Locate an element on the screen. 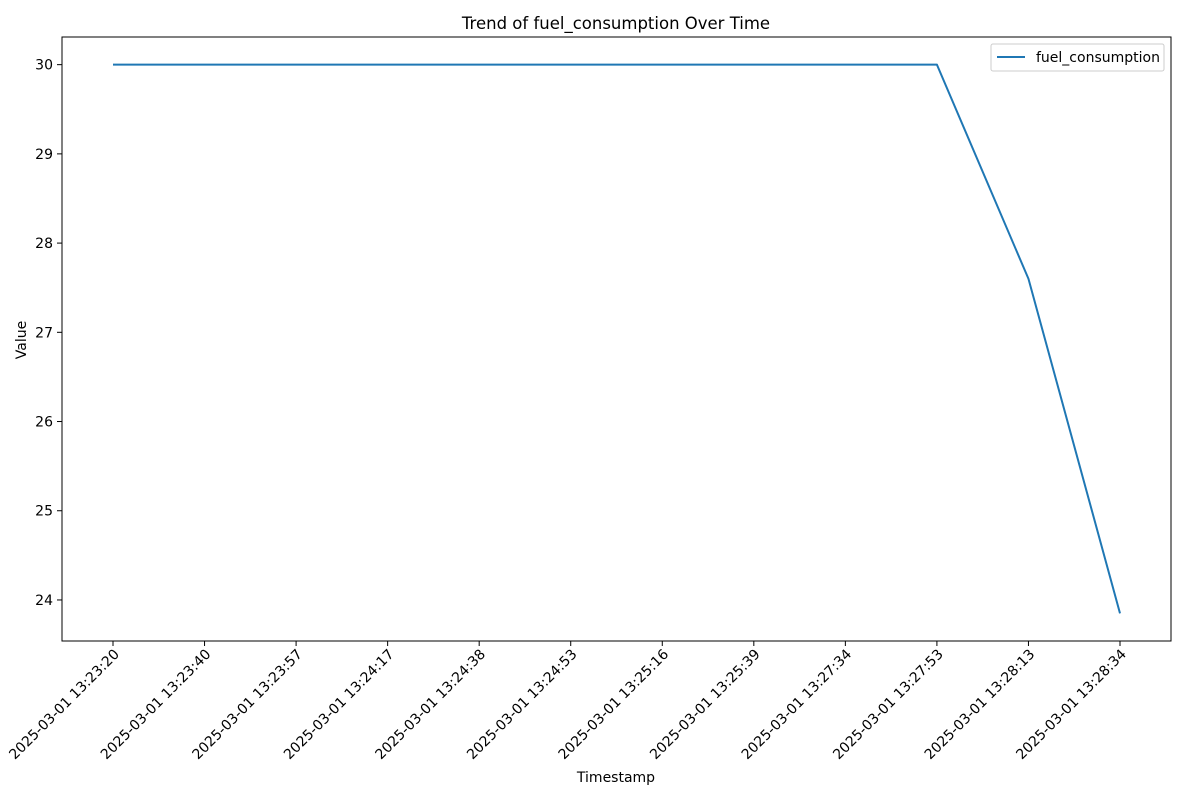 The image size is (1200, 800). legend-label: fuel_consumption is located at coordinates (1098, 58).